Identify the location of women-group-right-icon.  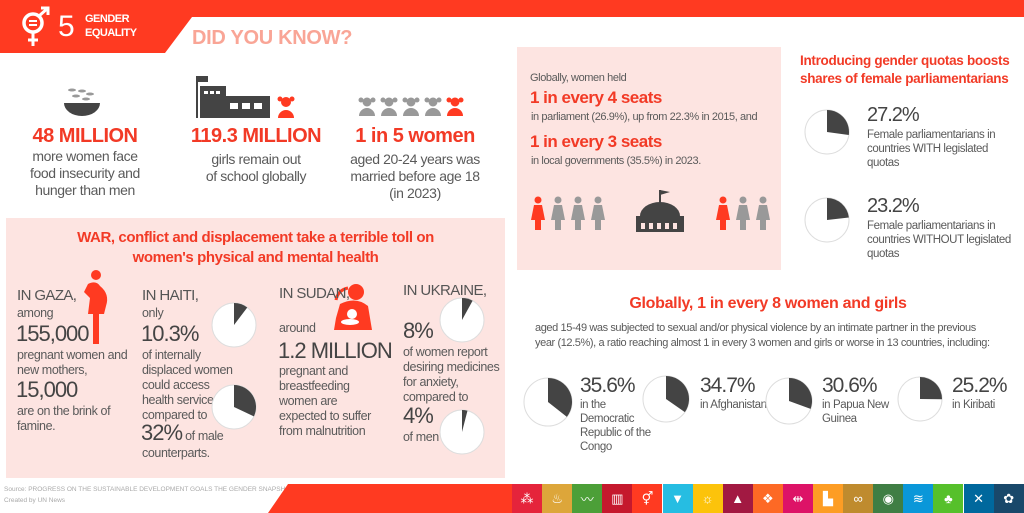
(743, 213).